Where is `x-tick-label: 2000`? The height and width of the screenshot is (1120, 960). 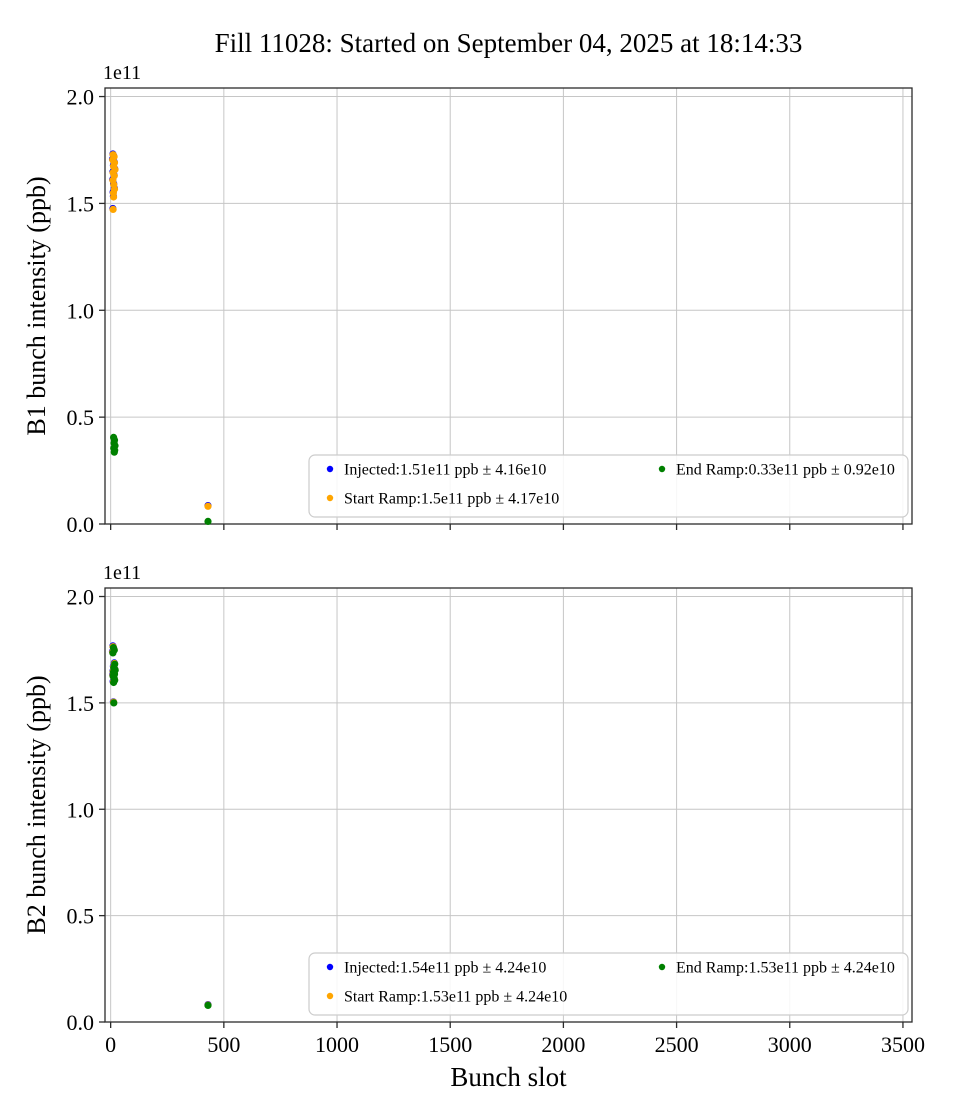
x-tick-label: 2000 is located at coordinates (563, 1044).